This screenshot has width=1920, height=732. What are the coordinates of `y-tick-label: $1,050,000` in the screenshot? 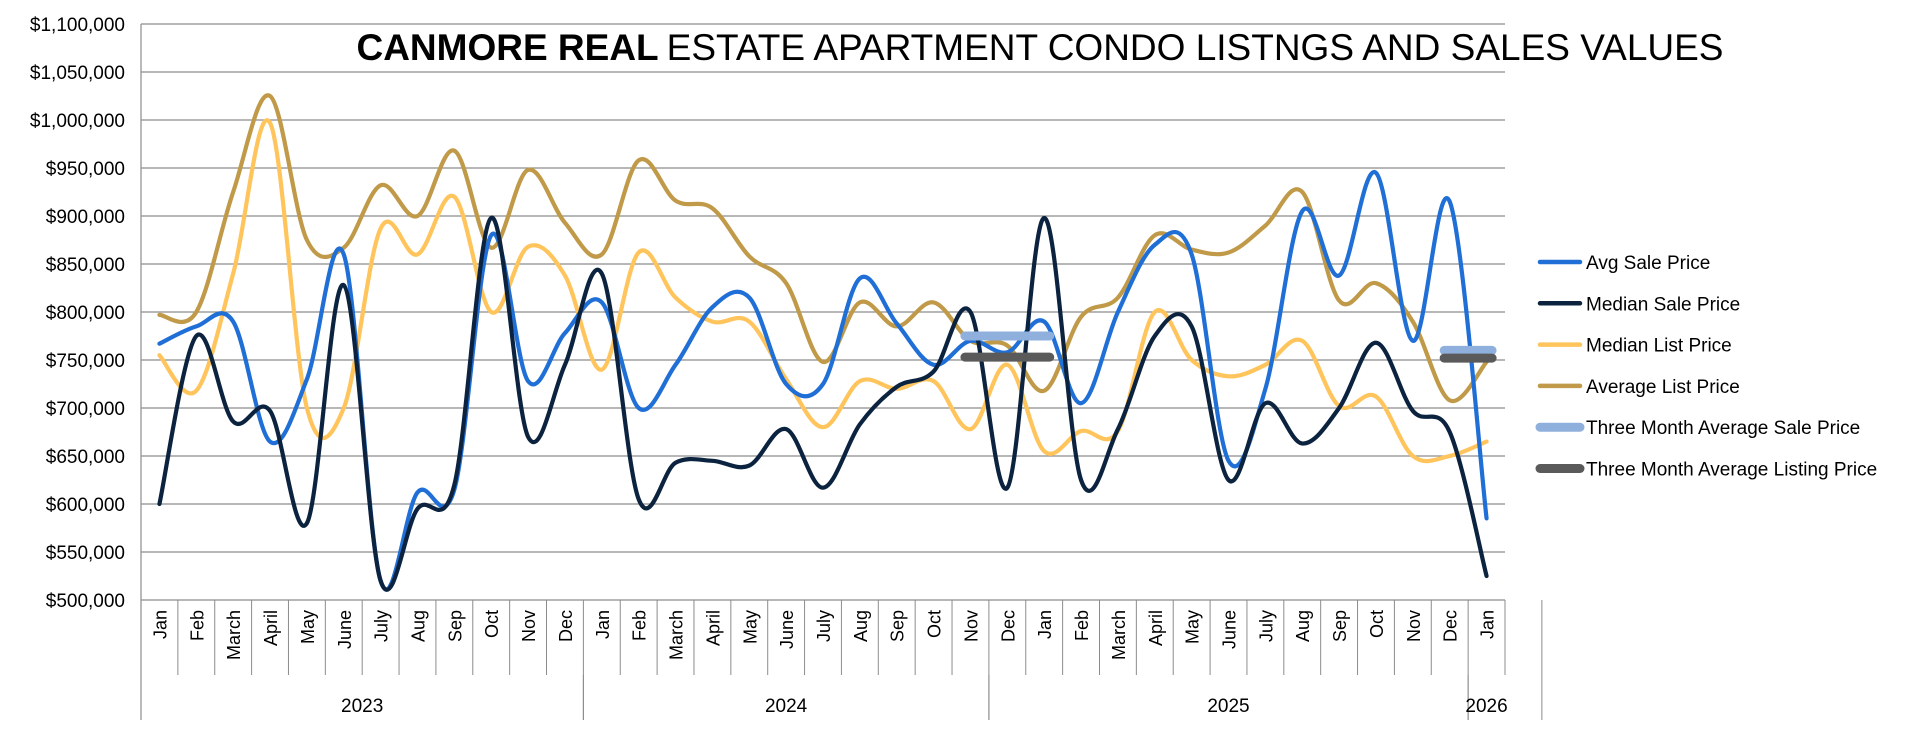 It's located at (77, 73).